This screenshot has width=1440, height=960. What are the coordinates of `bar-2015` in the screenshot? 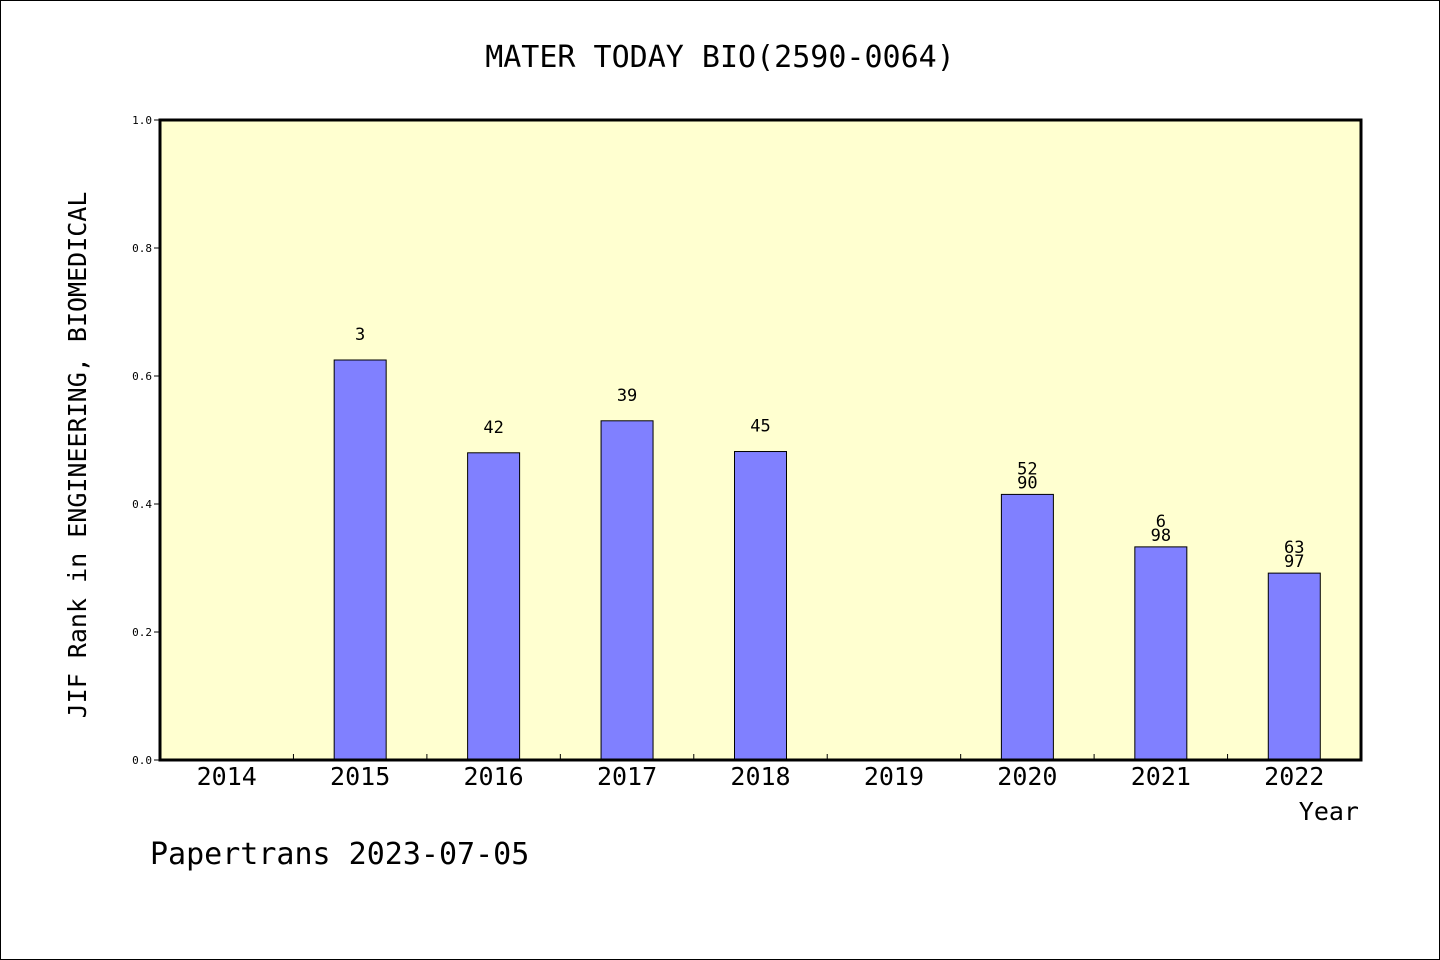 It's located at (360, 560).